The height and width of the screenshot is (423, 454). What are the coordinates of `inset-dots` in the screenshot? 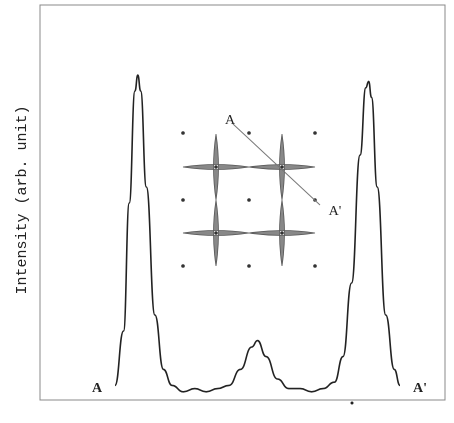 It's located at (249, 199).